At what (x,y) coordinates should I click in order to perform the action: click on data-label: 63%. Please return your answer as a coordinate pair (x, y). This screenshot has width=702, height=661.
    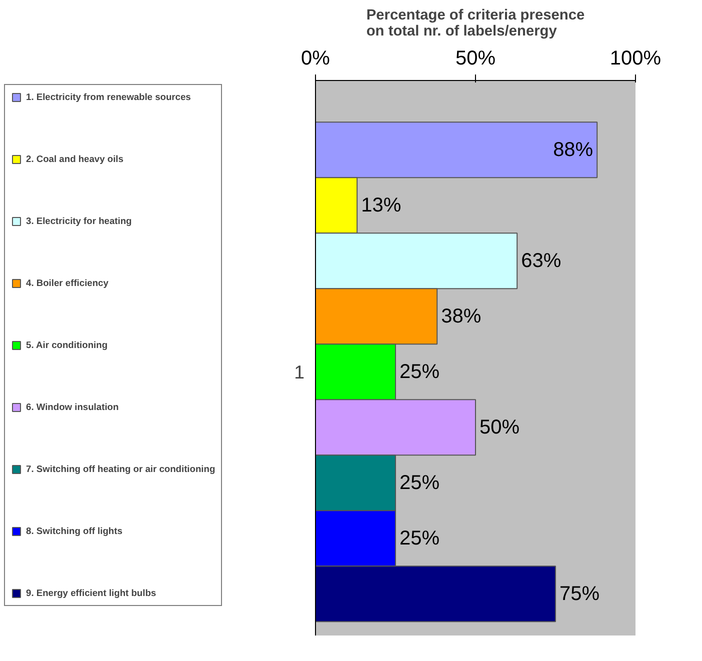
    Looking at the image, I should click on (541, 261).